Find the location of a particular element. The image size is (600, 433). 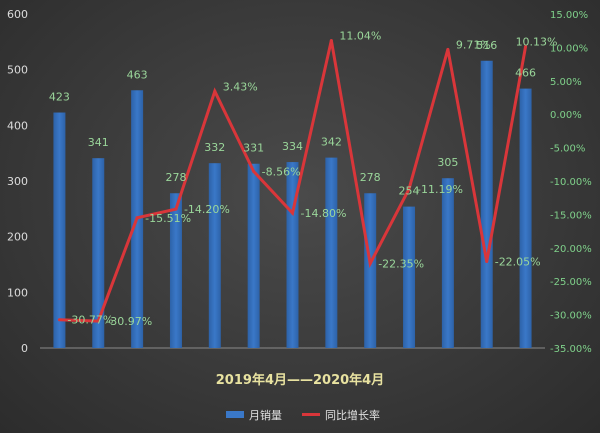

bar-value-label: 305 is located at coordinates (447, 162).